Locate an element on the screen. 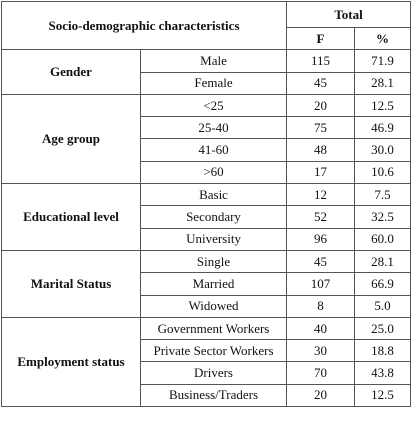 Image resolution: width=411 pixels, height=430 pixels. row-label: Business/Traders is located at coordinates (213, 395).